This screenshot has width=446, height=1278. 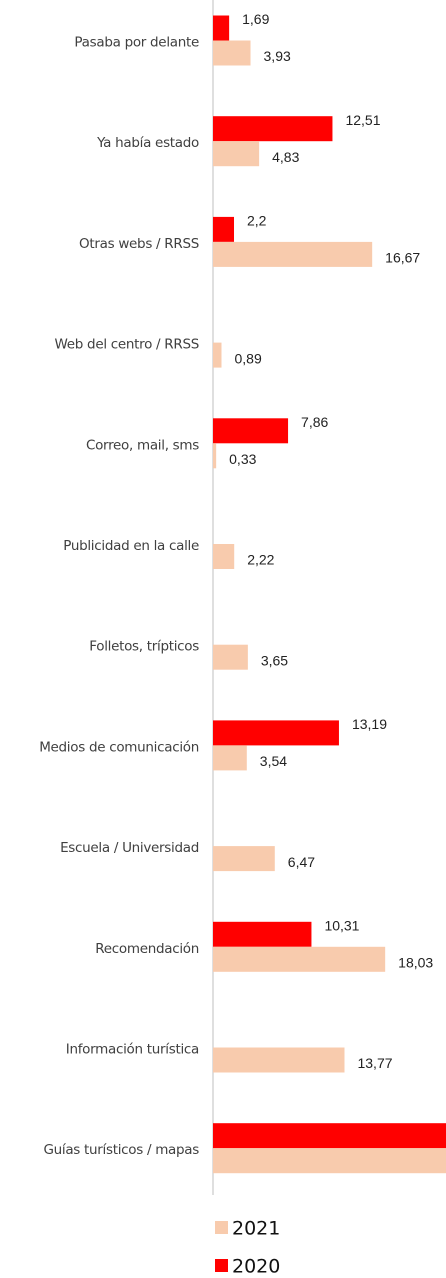 I want to click on category-label: Publicidad en la calle, so click(x=131, y=546).